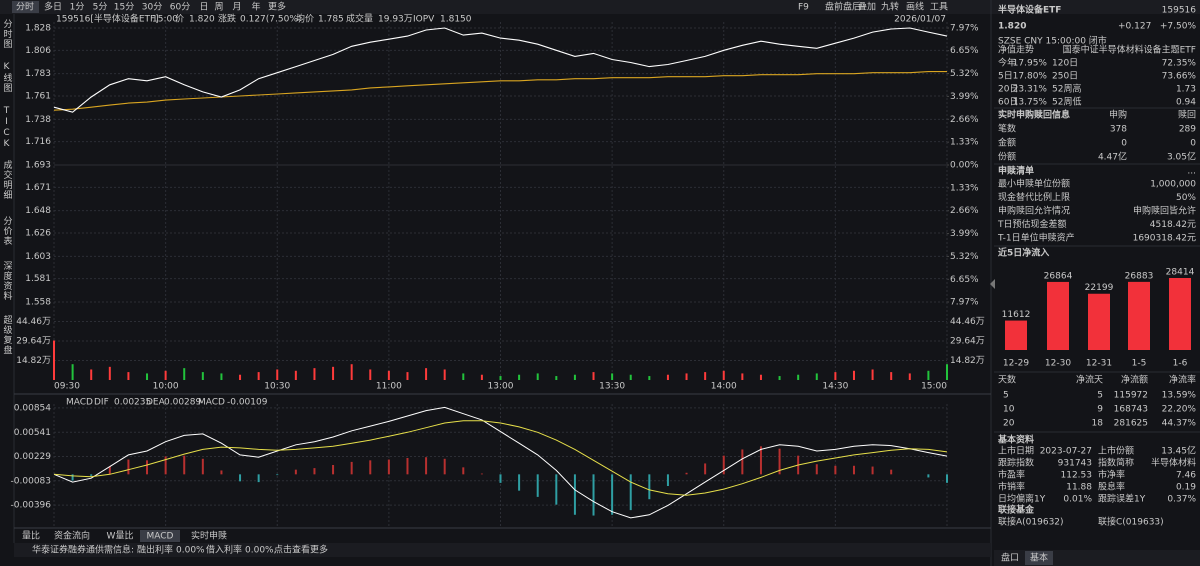  Describe the element at coordinates (1164, 211) in the screenshot. I see `value: 申购赎回皆允许` at that location.